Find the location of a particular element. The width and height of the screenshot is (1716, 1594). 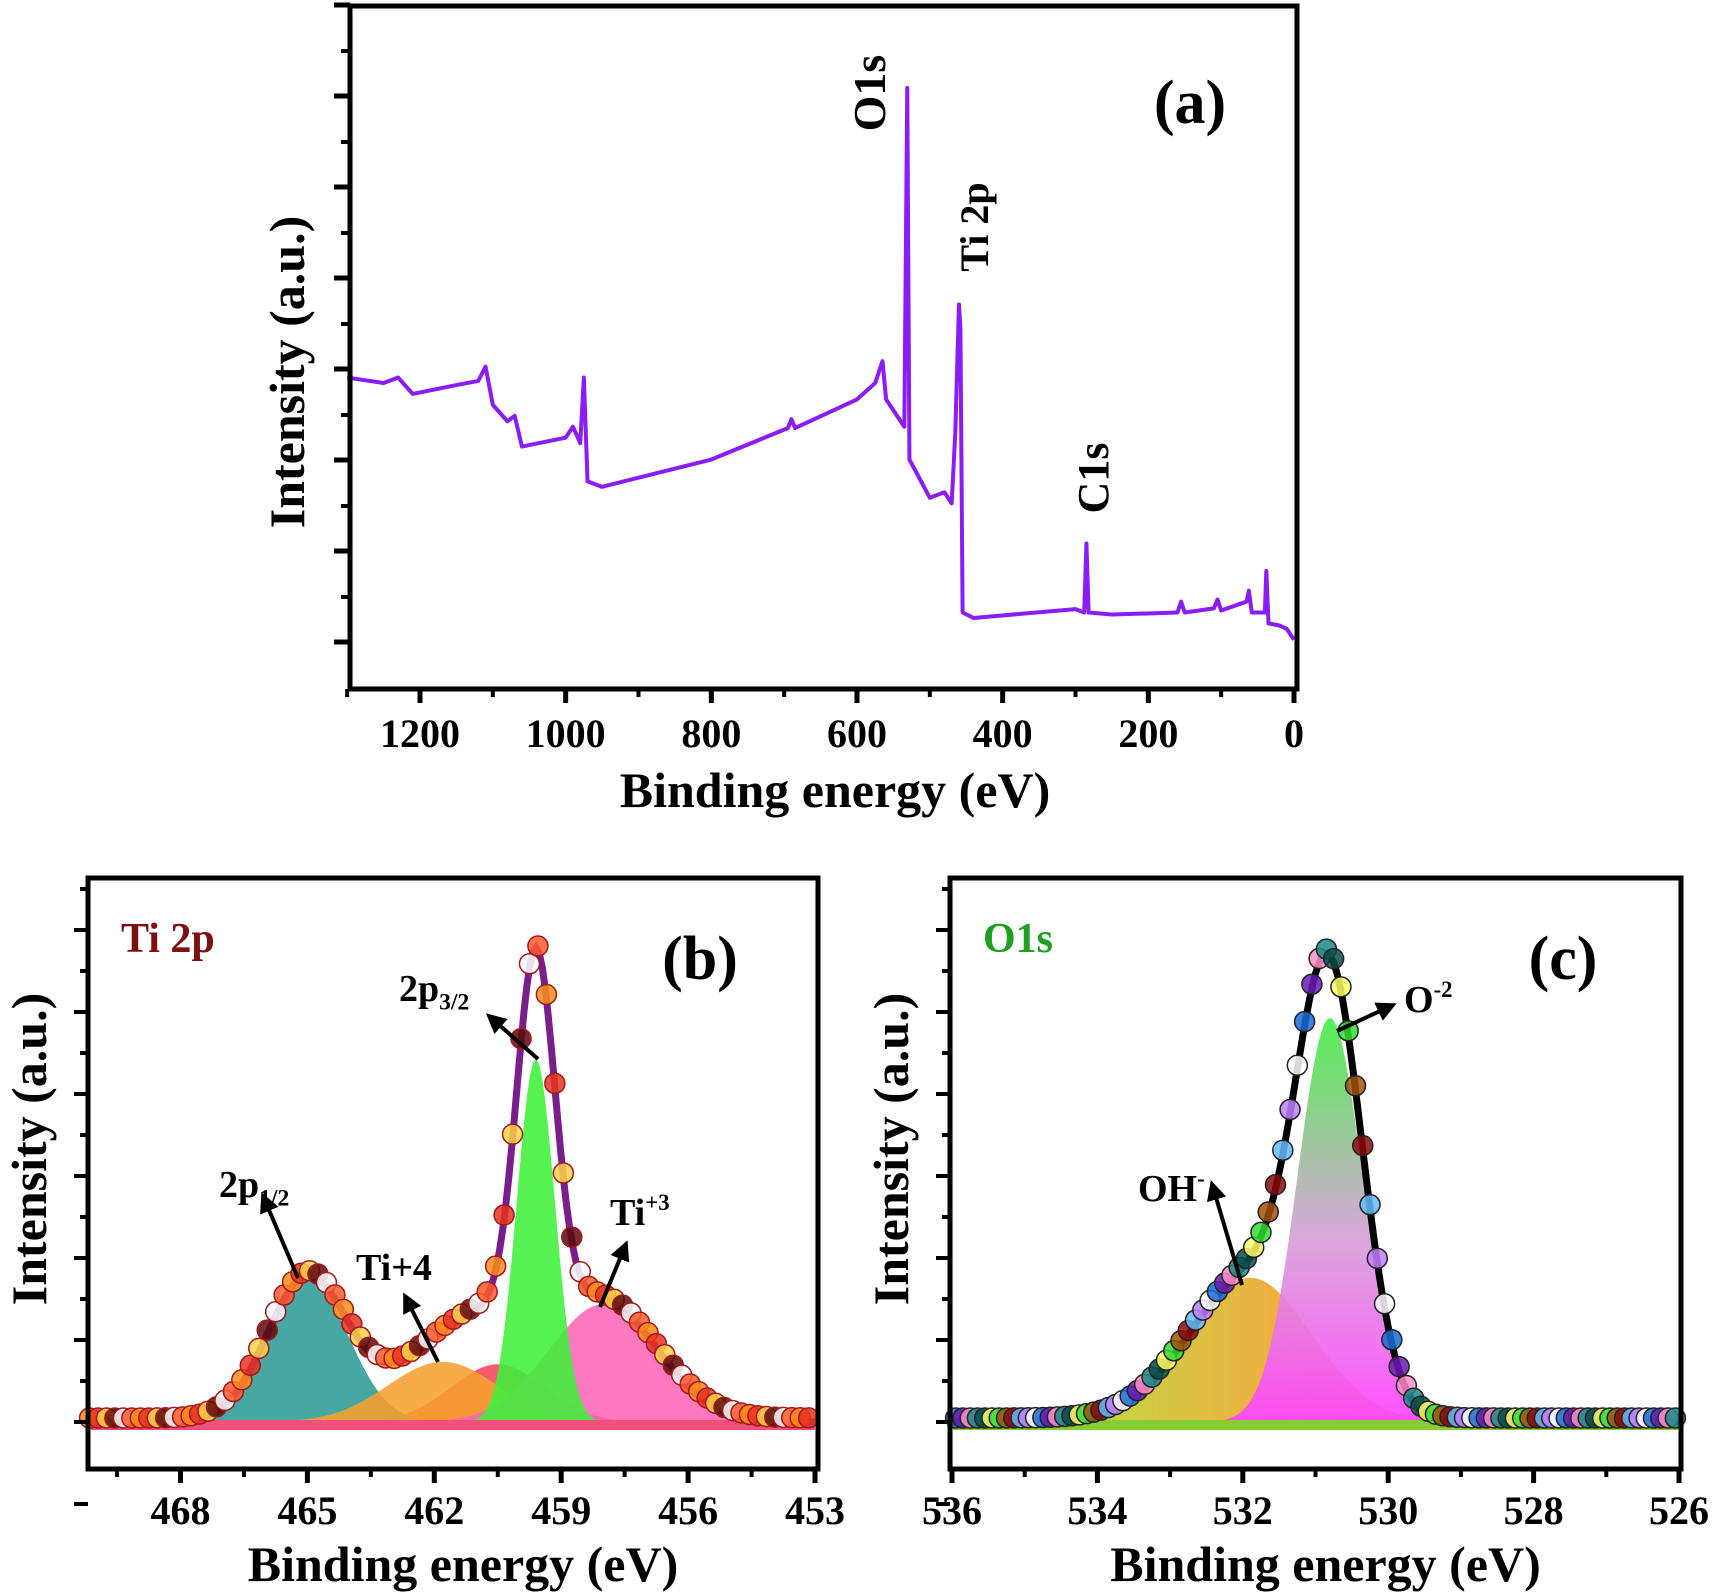

panel-label: (a) is located at coordinates (1190, 103).